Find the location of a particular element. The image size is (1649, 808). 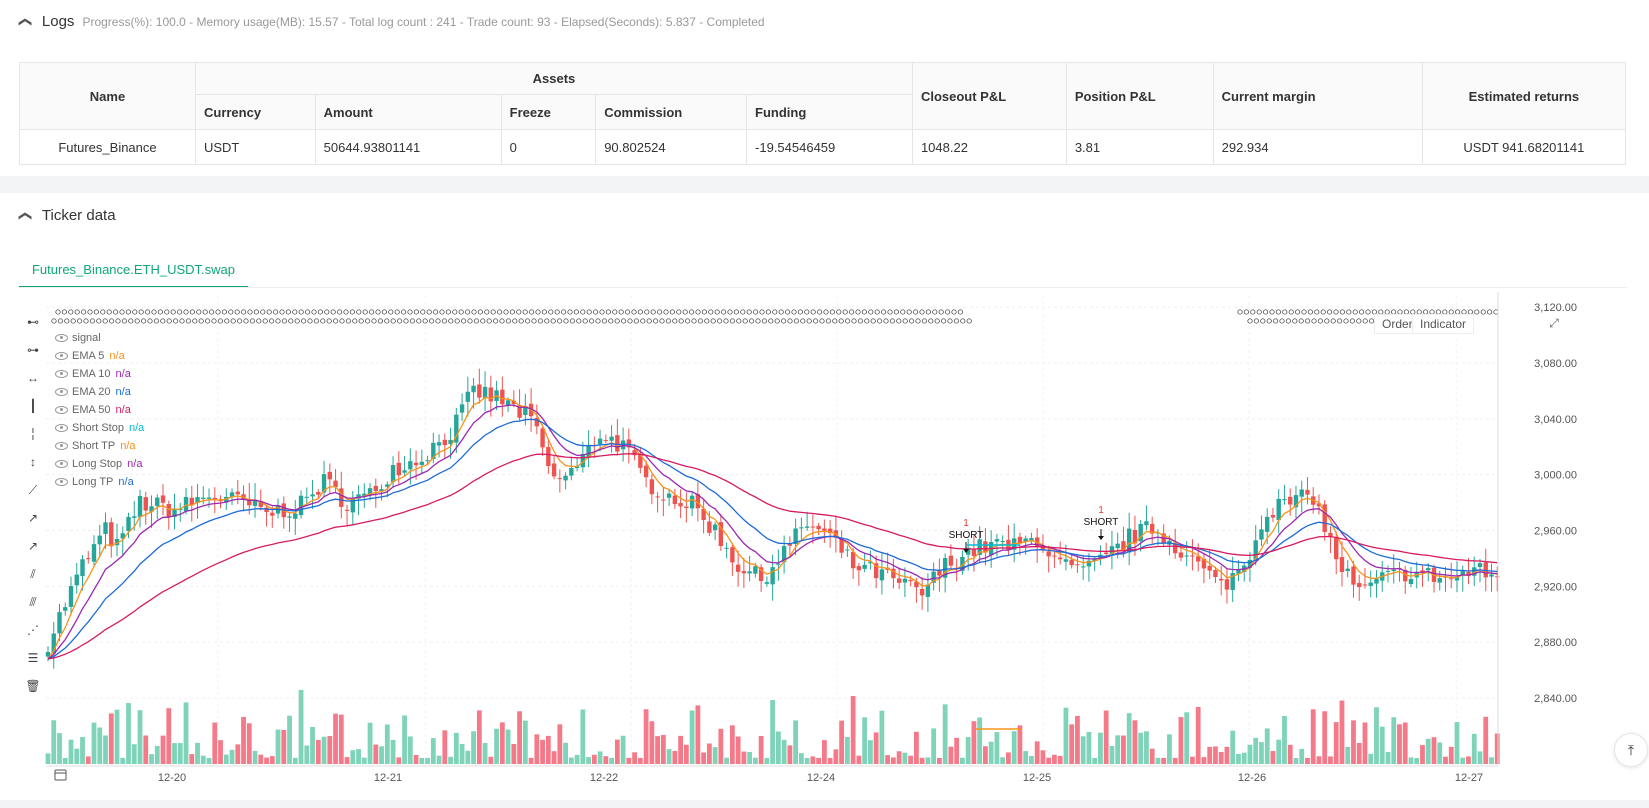

legend-item: EMA 10 n/a is located at coordinates (99, 374).